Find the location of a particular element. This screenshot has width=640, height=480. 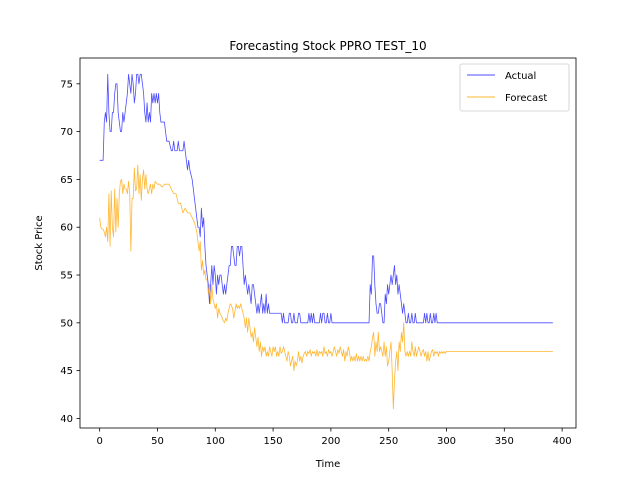

y-tick-label: 60 is located at coordinates (66, 228).